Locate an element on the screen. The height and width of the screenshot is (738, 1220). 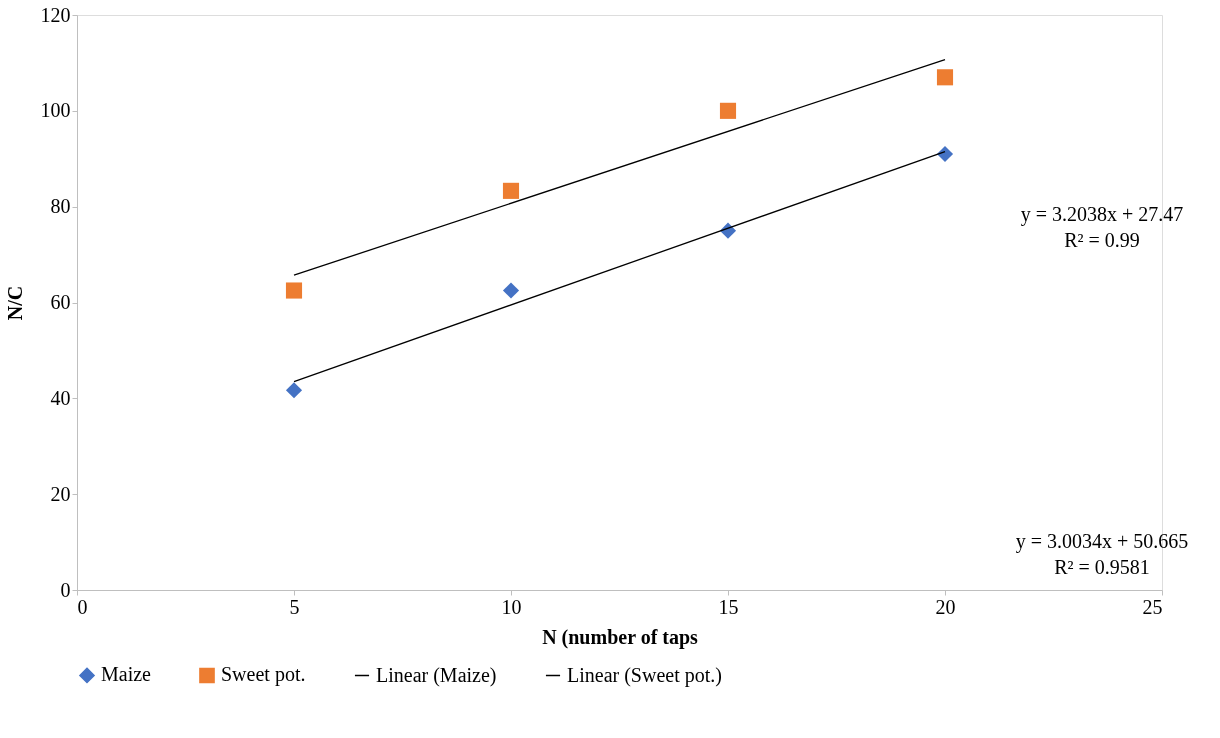
annotation: R² = 0.99 is located at coordinates (1102, 240).